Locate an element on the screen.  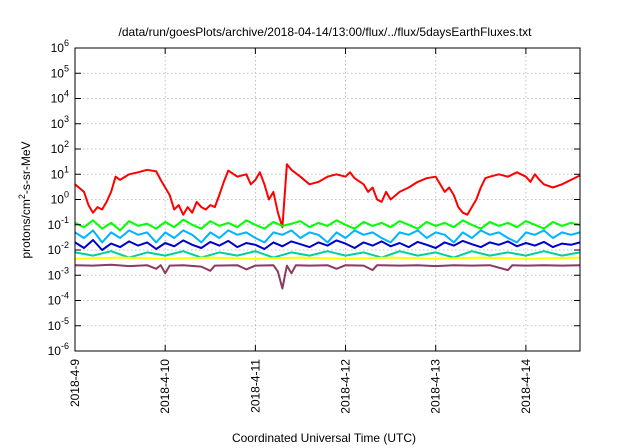
y-tick-label-exponent: 3 is located at coordinates (66, 119).